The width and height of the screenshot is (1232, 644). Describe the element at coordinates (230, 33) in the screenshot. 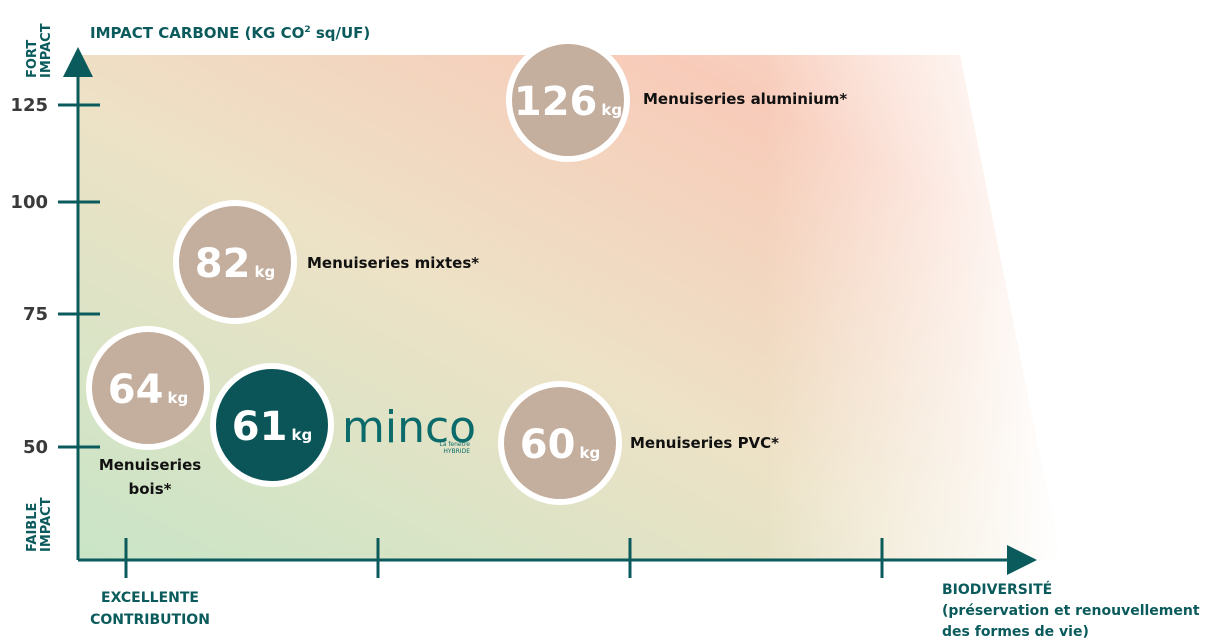

I see `y-axis-title: IMPACT CARBONE (KG CO2 sq/UF)` at that location.